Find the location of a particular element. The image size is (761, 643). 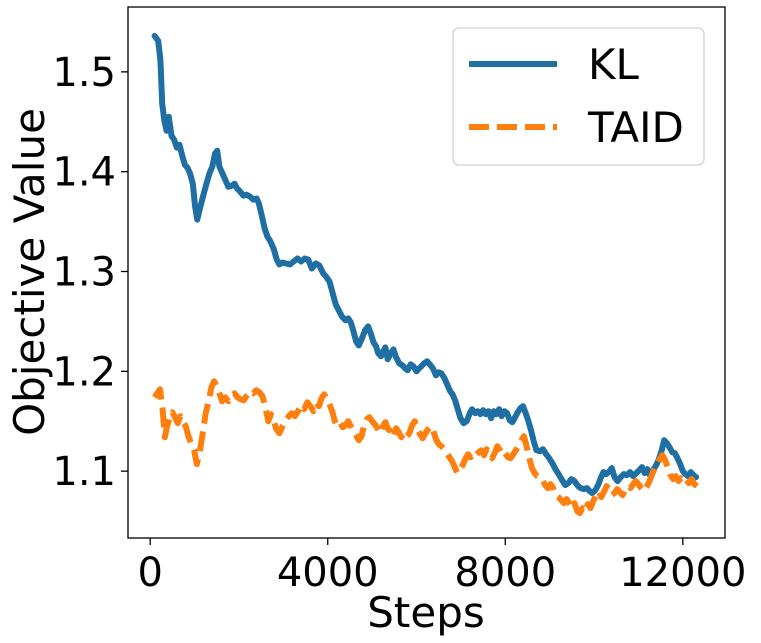

x-tick-label: 4000 is located at coordinates (328, 573).